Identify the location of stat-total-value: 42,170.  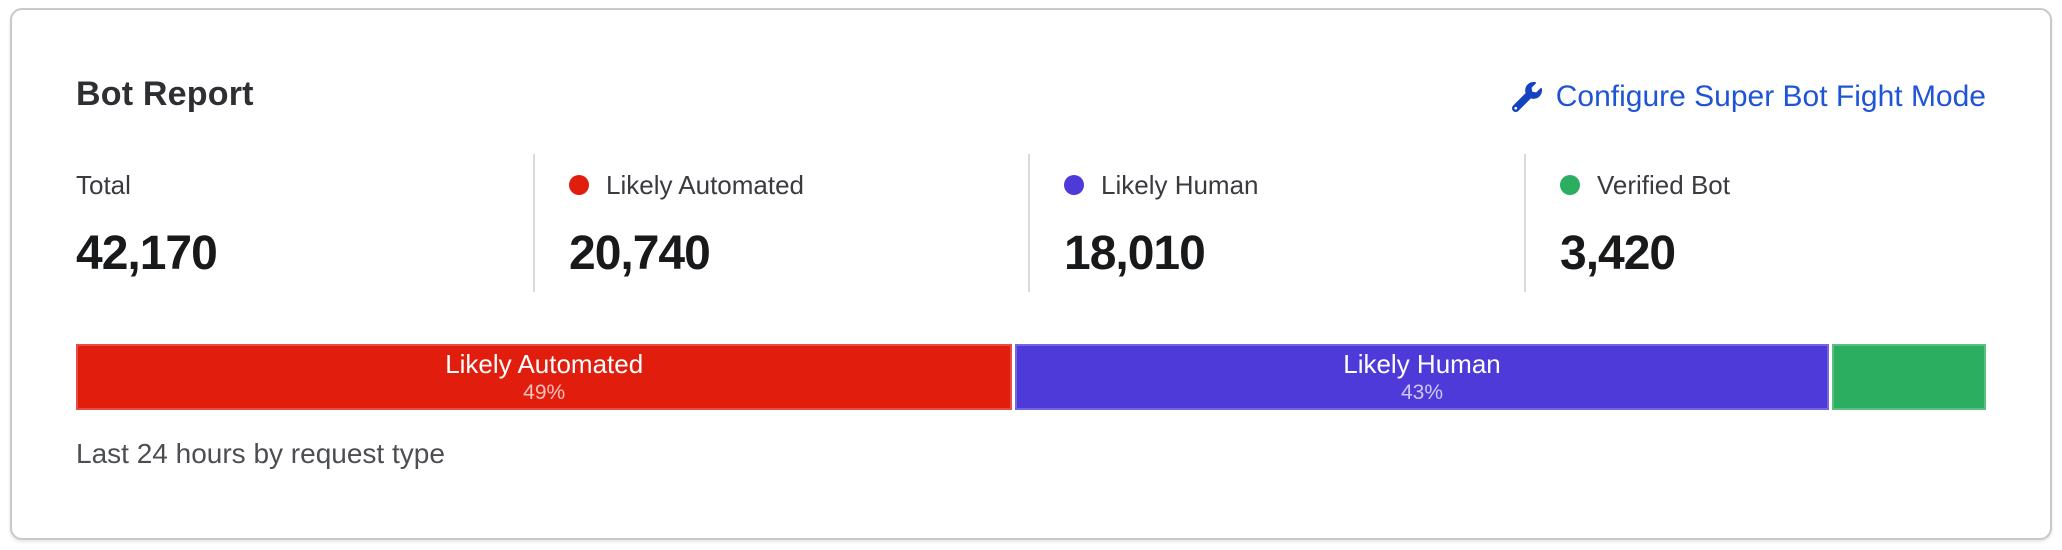
(147, 253).